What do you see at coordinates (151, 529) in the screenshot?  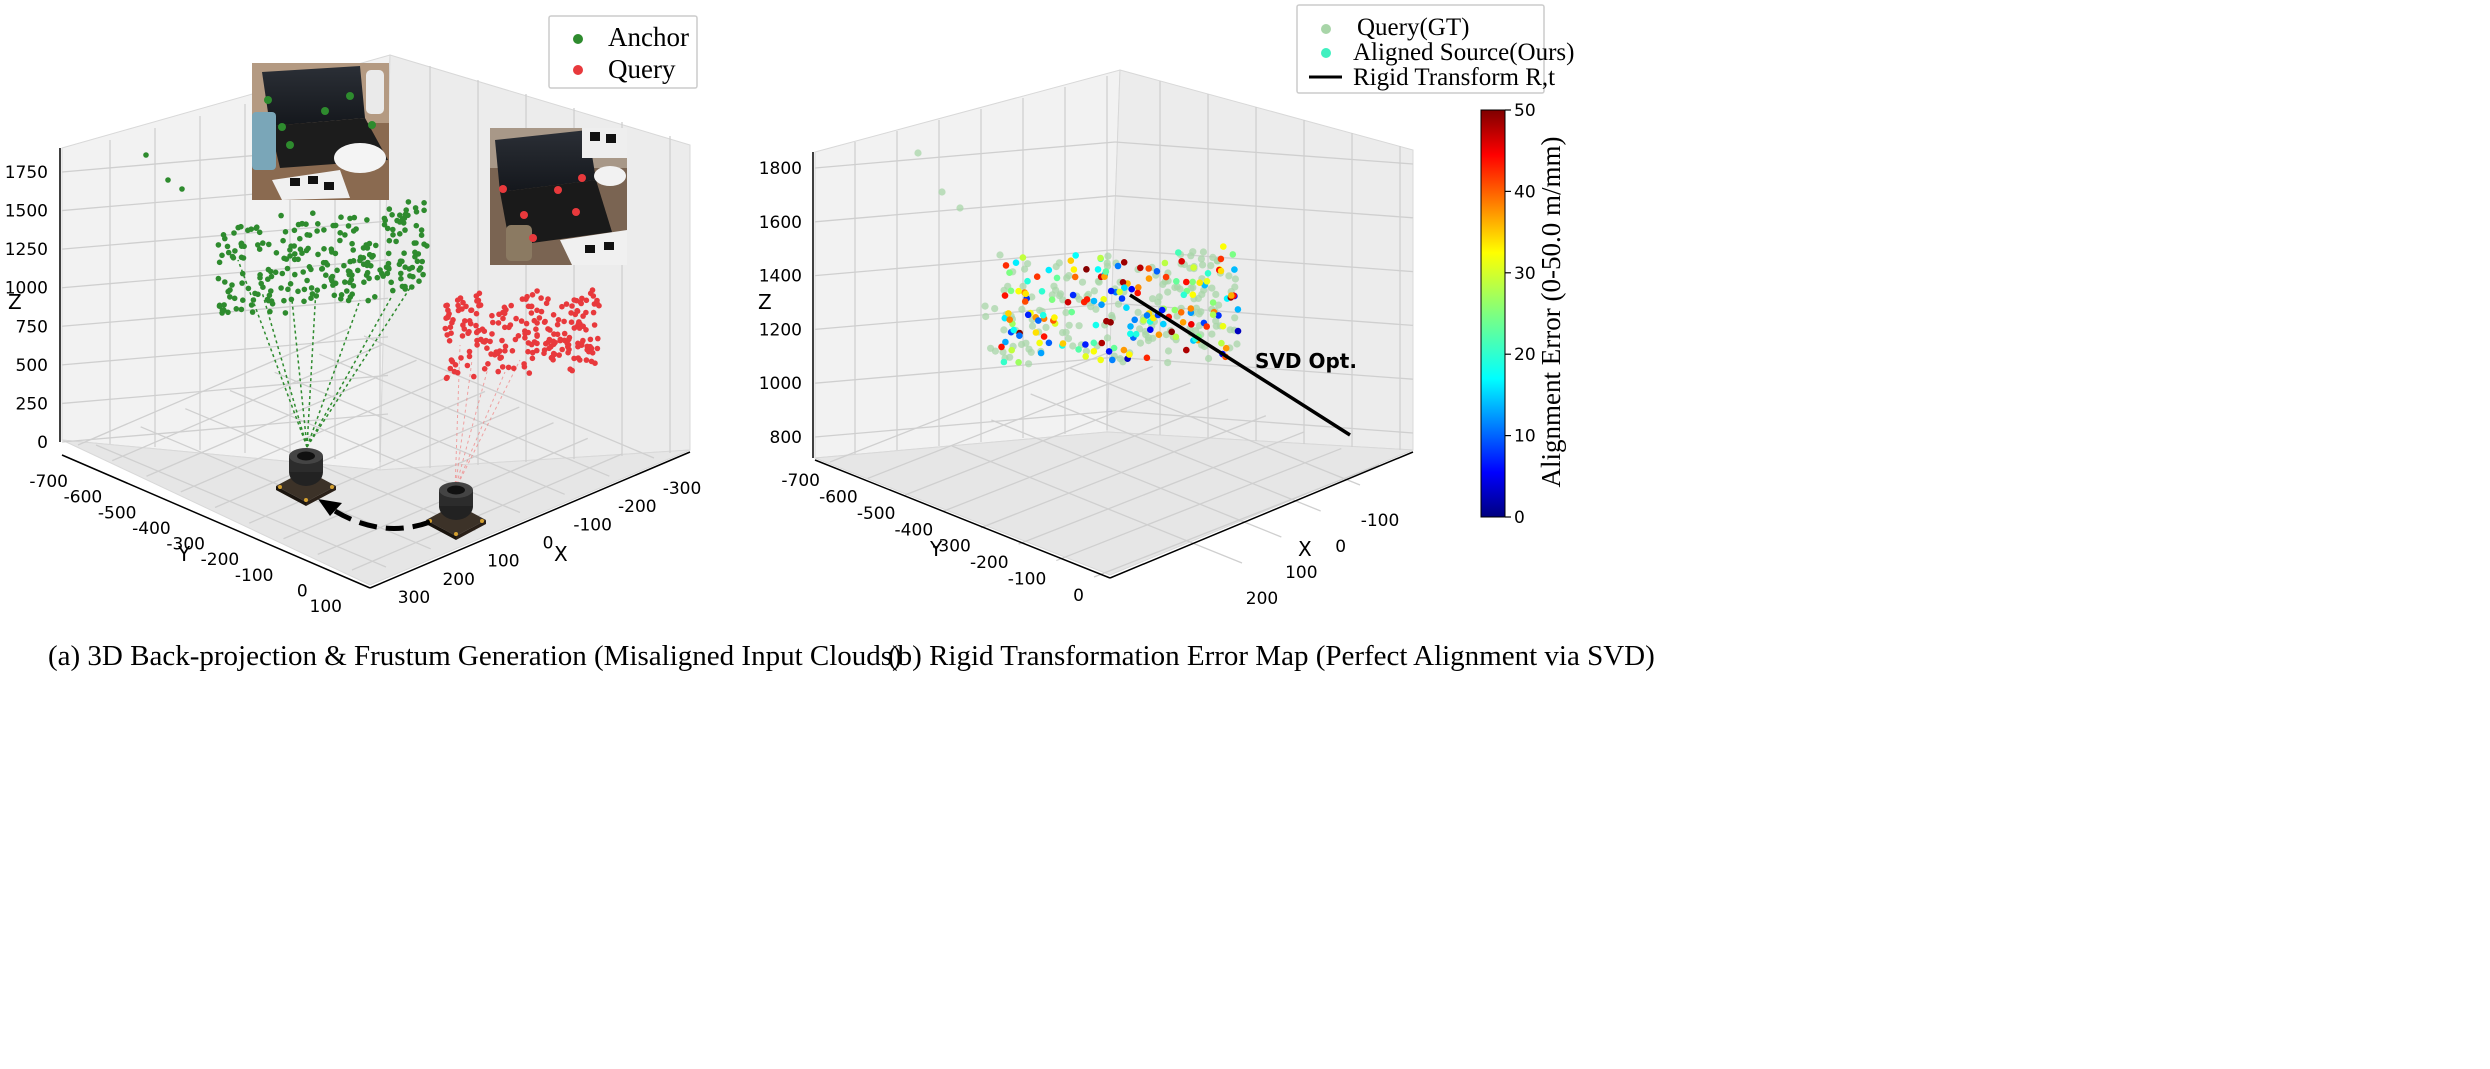 I see `y-tick-label: -400` at bounding box center [151, 529].